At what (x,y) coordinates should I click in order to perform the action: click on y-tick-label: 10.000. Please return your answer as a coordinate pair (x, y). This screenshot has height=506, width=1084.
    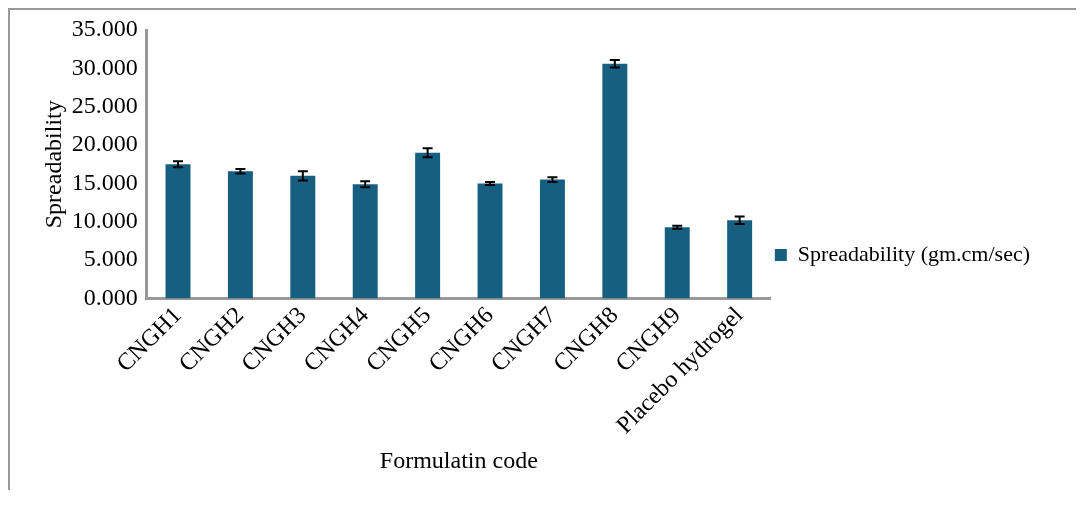
    Looking at the image, I should click on (104, 220).